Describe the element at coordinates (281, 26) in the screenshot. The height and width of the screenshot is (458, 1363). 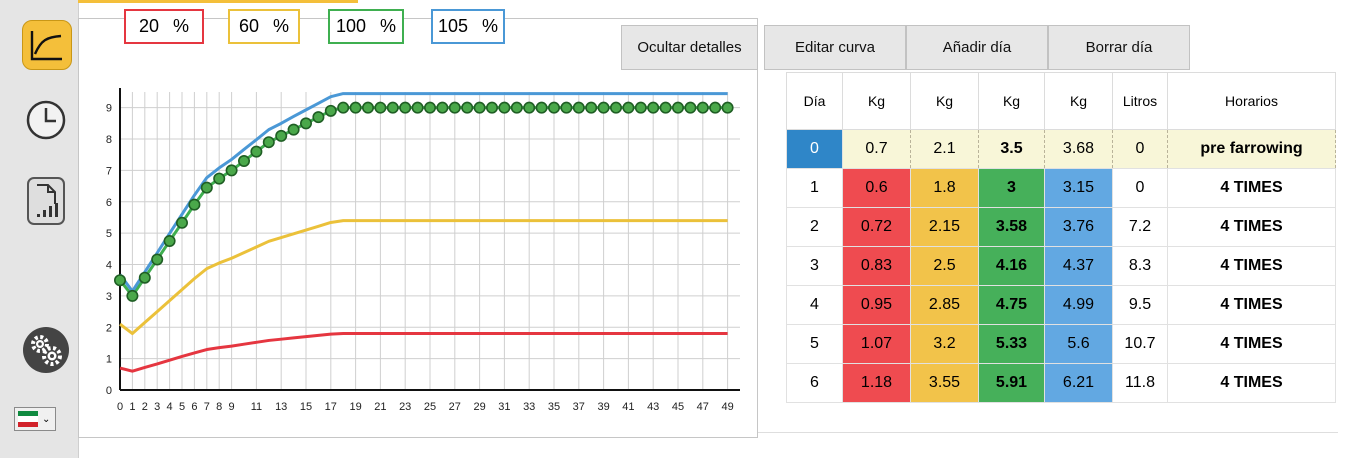
I see `percent-unit: %` at that location.